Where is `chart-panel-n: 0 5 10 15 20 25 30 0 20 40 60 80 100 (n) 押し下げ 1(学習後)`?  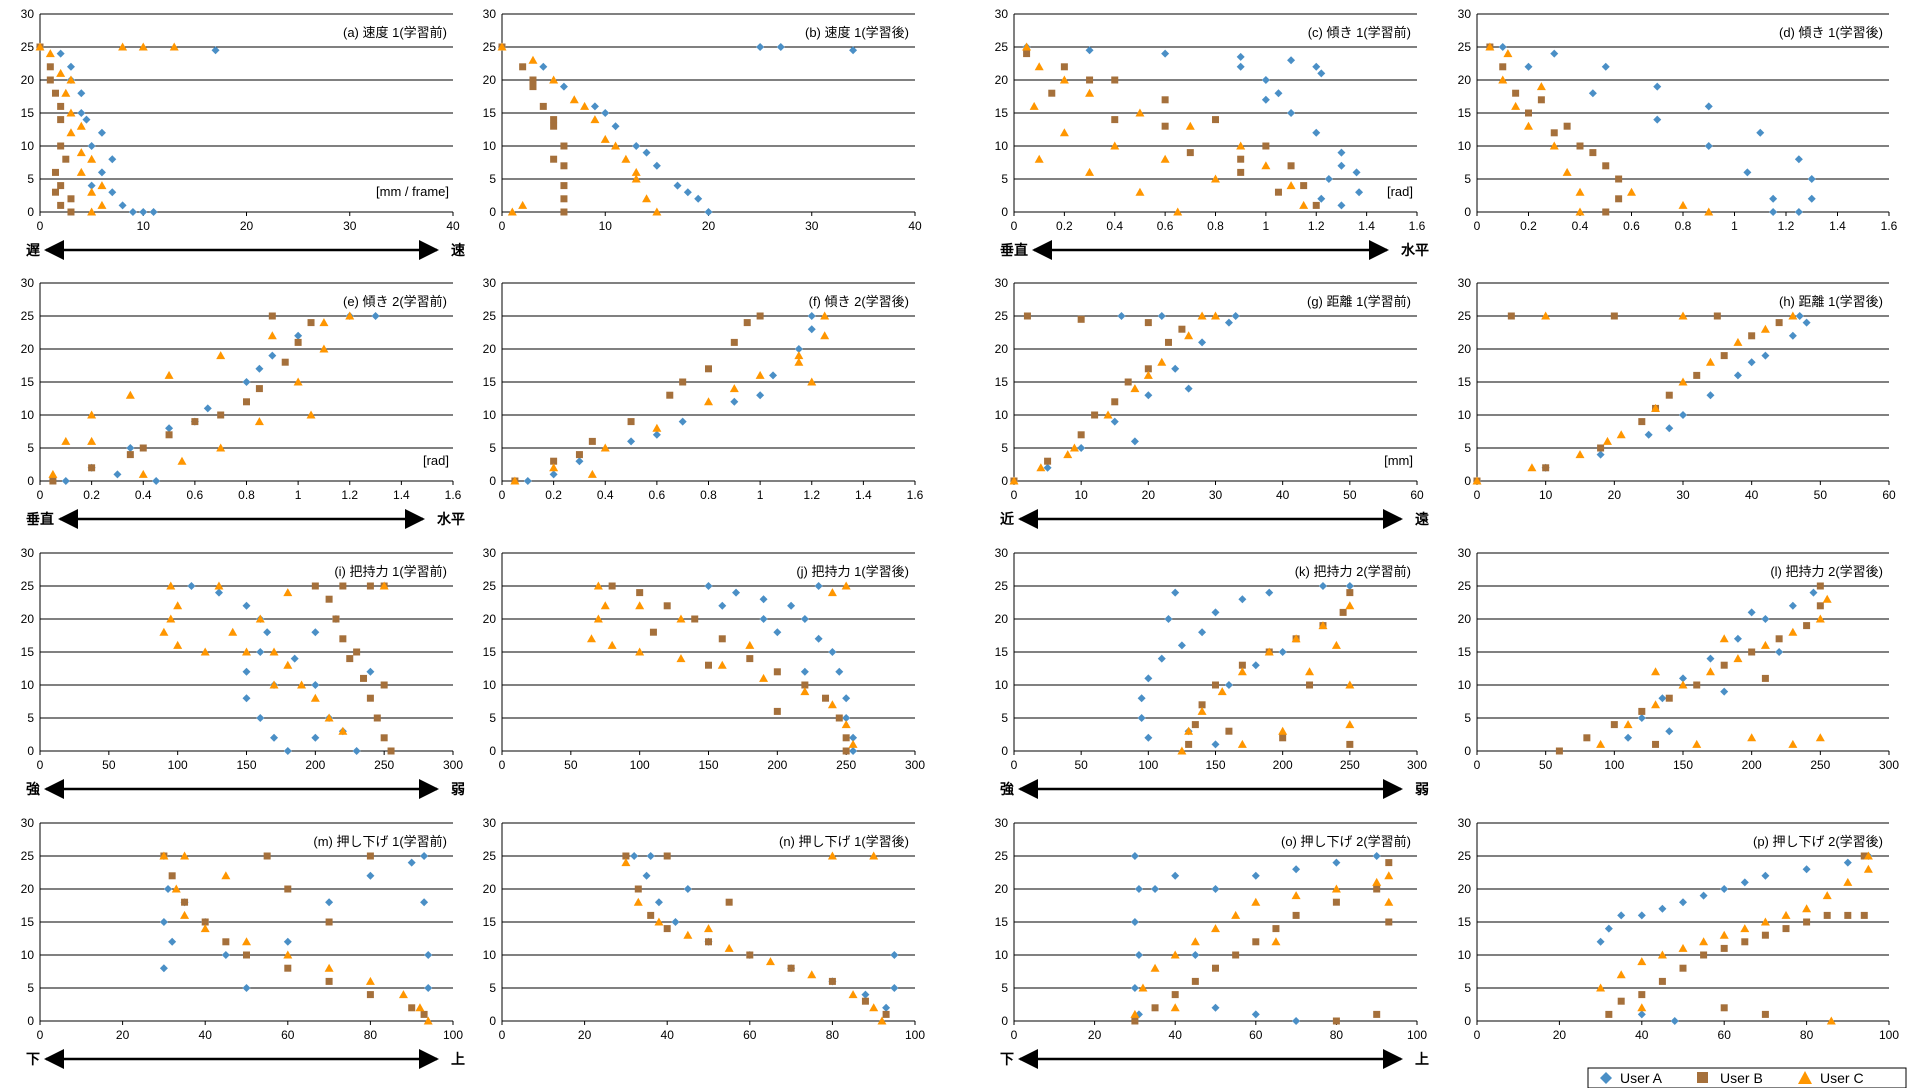 chart-panel-n: 0 5 10 15 20 25 30 0 20 40 60 80 100 (n) 押し下げ 1(学習後) is located at coordinates (704, 929).